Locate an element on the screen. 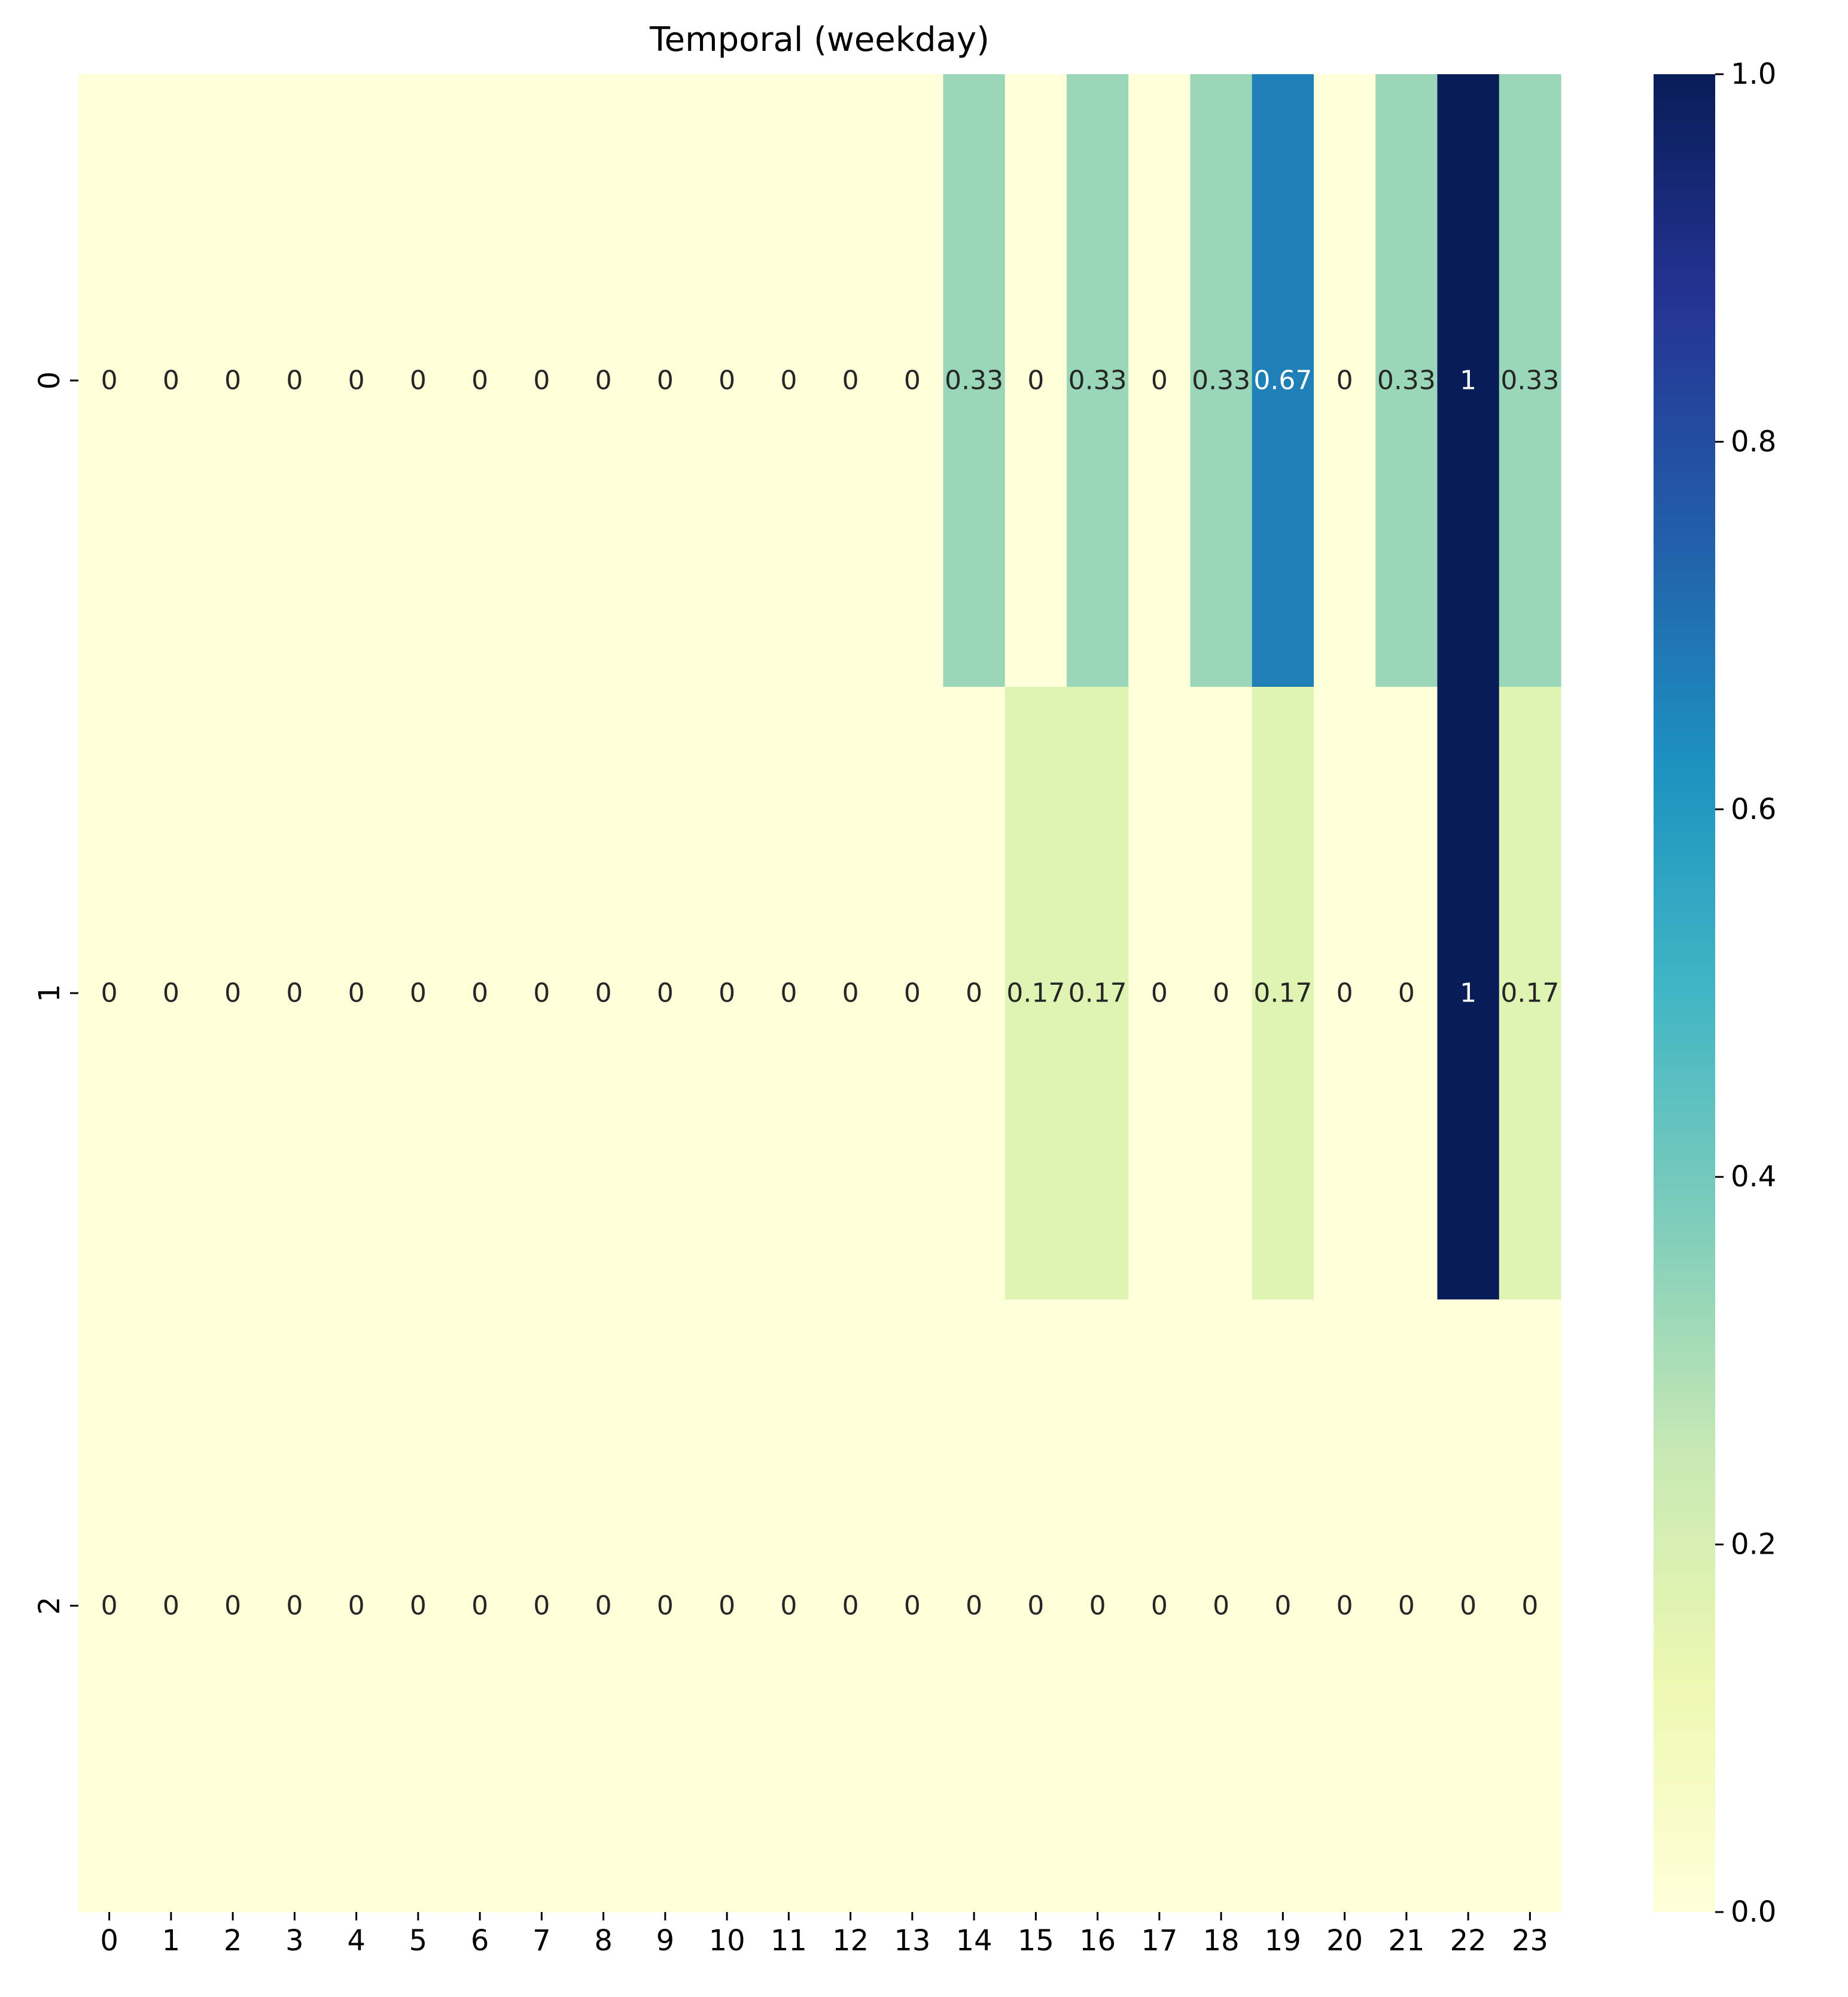  y-tick-label: 0 is located at coordinates (49, 381).